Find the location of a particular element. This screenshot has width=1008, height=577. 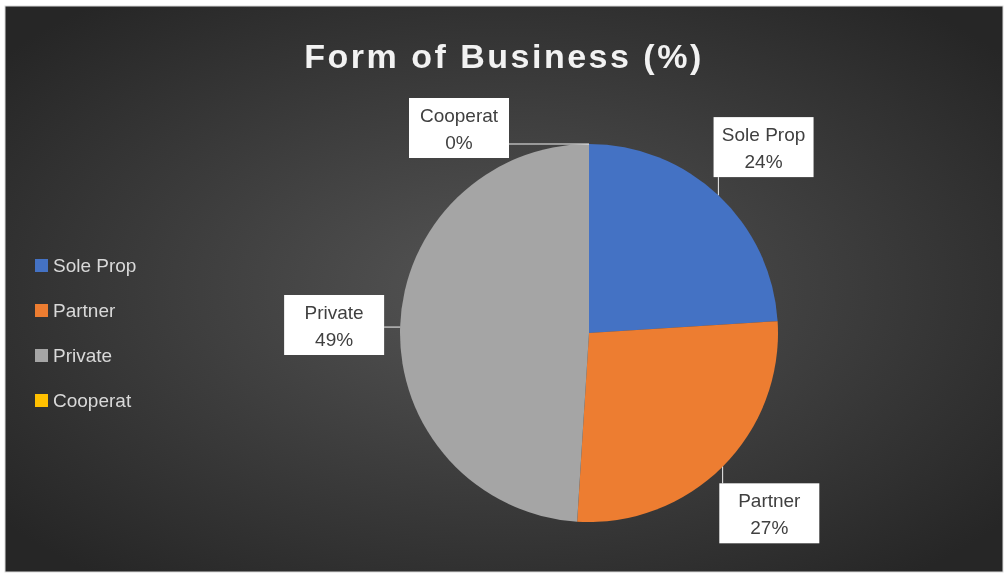

legend-label: Sole Prop is located at coordinates (95, 265).